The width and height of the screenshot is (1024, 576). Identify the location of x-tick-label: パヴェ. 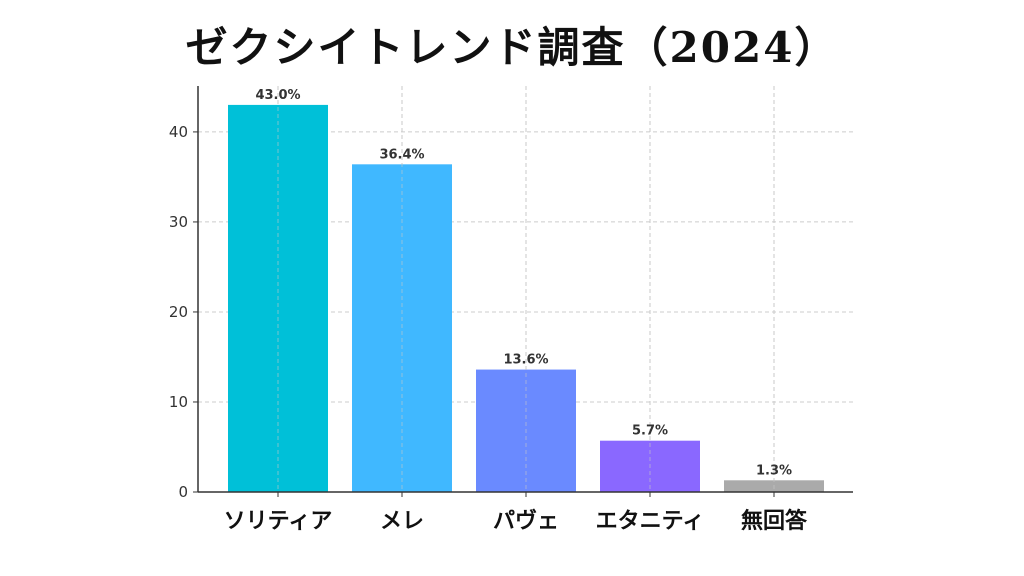
(526, 521).